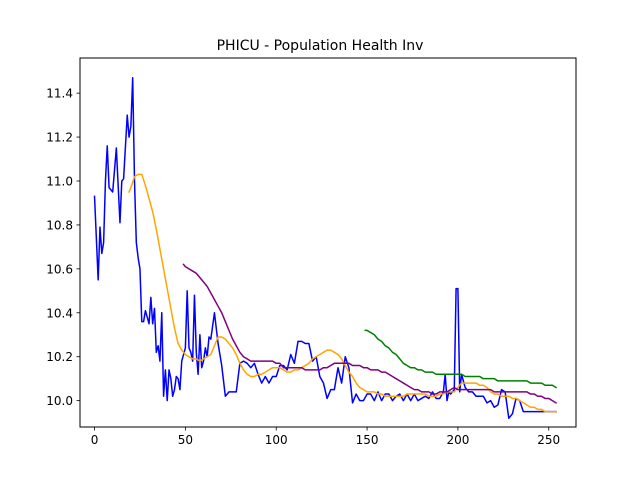 This screenshot has width=640, height=480. What do you see at coordinates (59, 357) in the screenshot?
I see `y-tick-label: 10.2` at bounding box center [59, 357].